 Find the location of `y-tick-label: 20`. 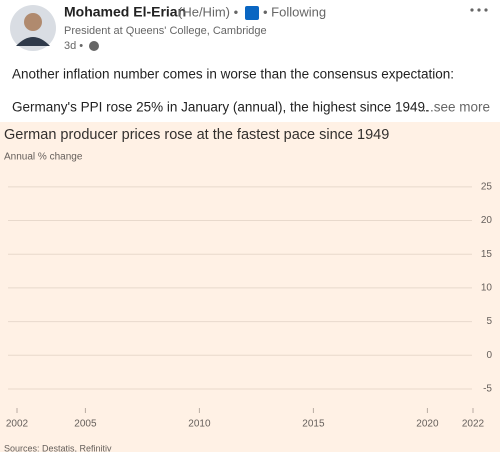

y-tick-label: 20 is located at coordinates (487, 220).